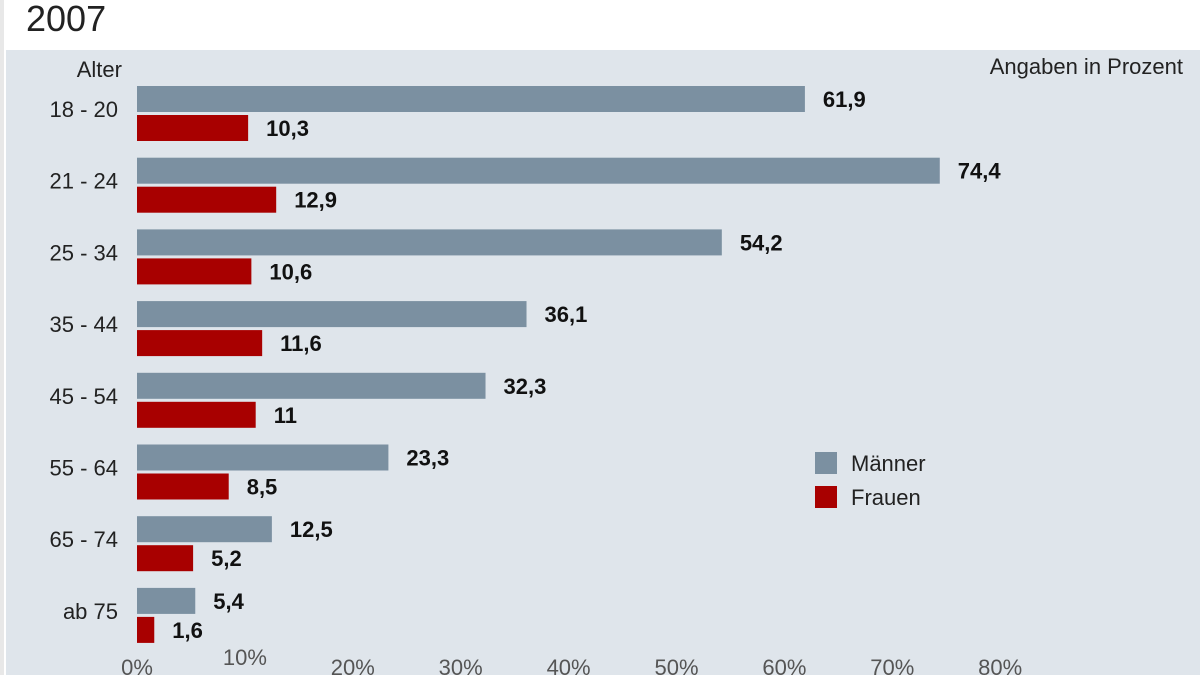  What do you see at coordinates (761, 242) in the screenshot?
I see `data-label: 54,2` at bounding box center [761, 242].